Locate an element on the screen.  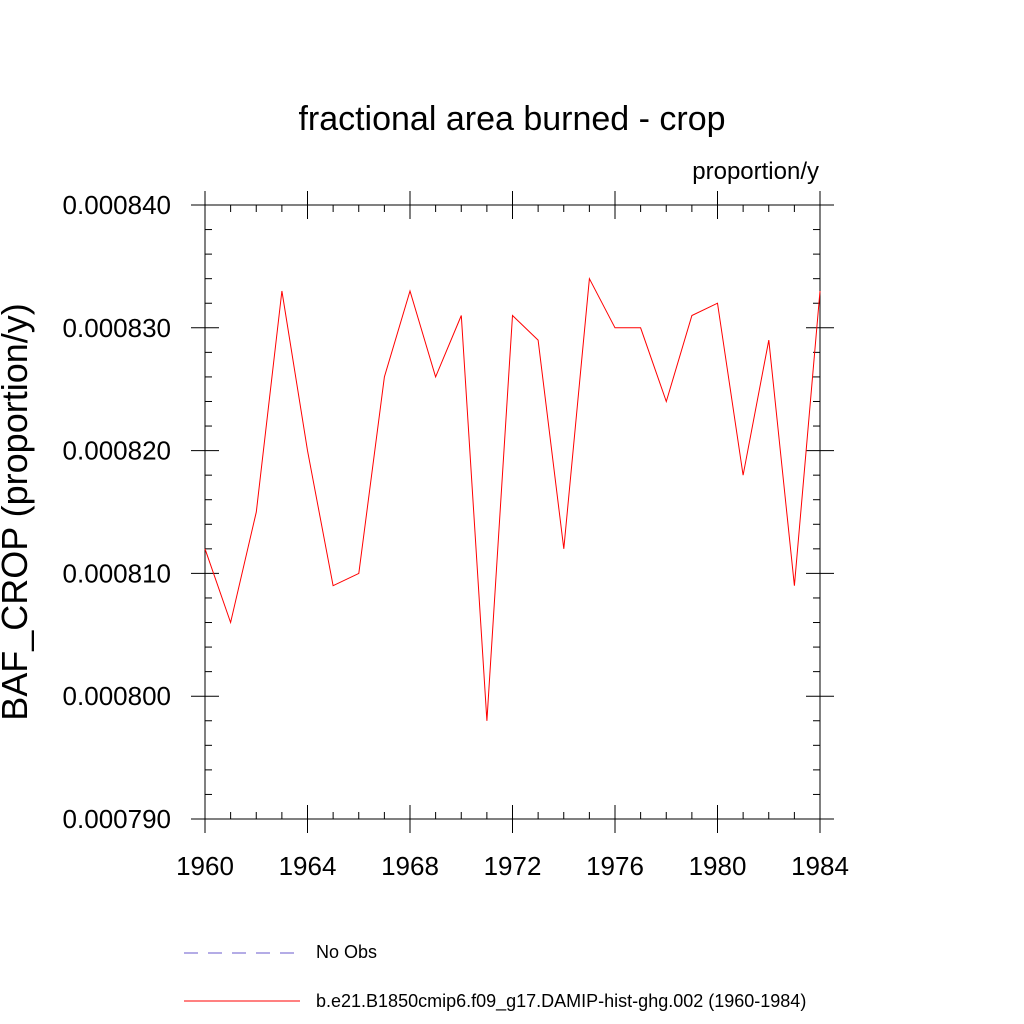
y-tick-label: 0.000840 is located at coordinates (117, 205).